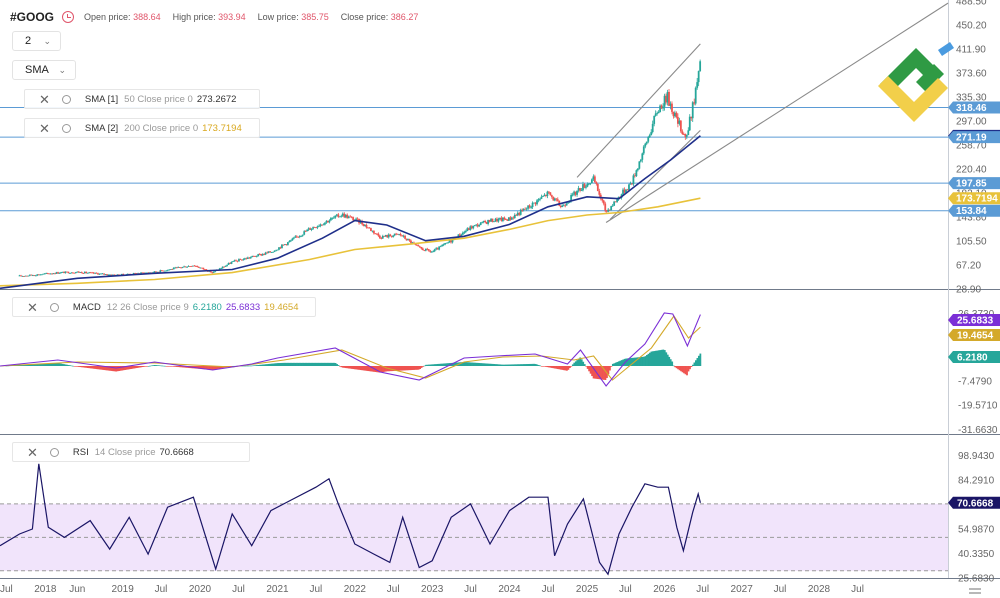 This screenshot has height=598, width=1000. Describe the element at coordinates (976, 481) in the screenshot. I see `rsi-axis-tick: 84.2910` at that location.